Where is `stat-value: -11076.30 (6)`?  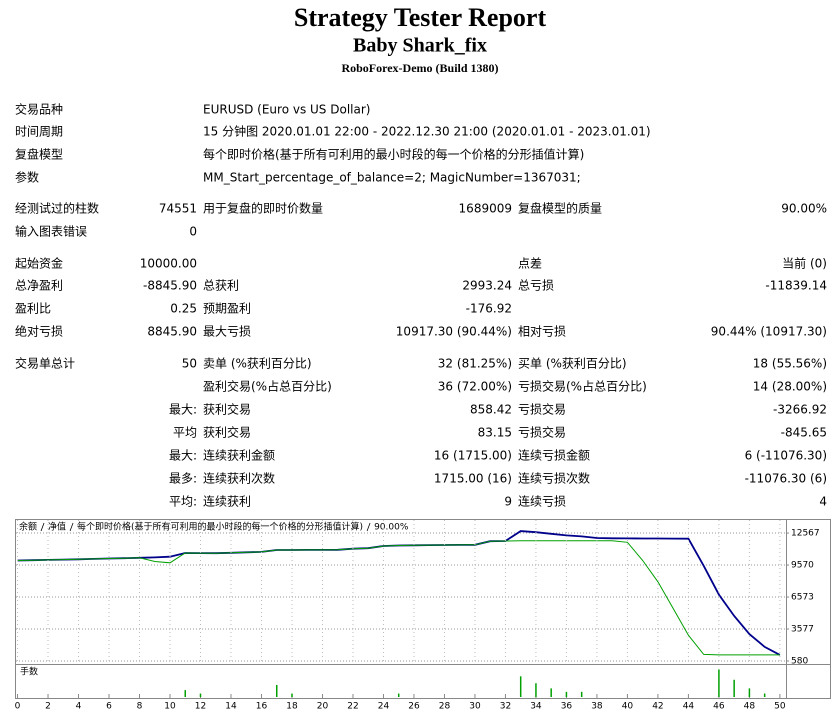
stat-value: -11076.30 (6) is located at coordinates (786, 479).